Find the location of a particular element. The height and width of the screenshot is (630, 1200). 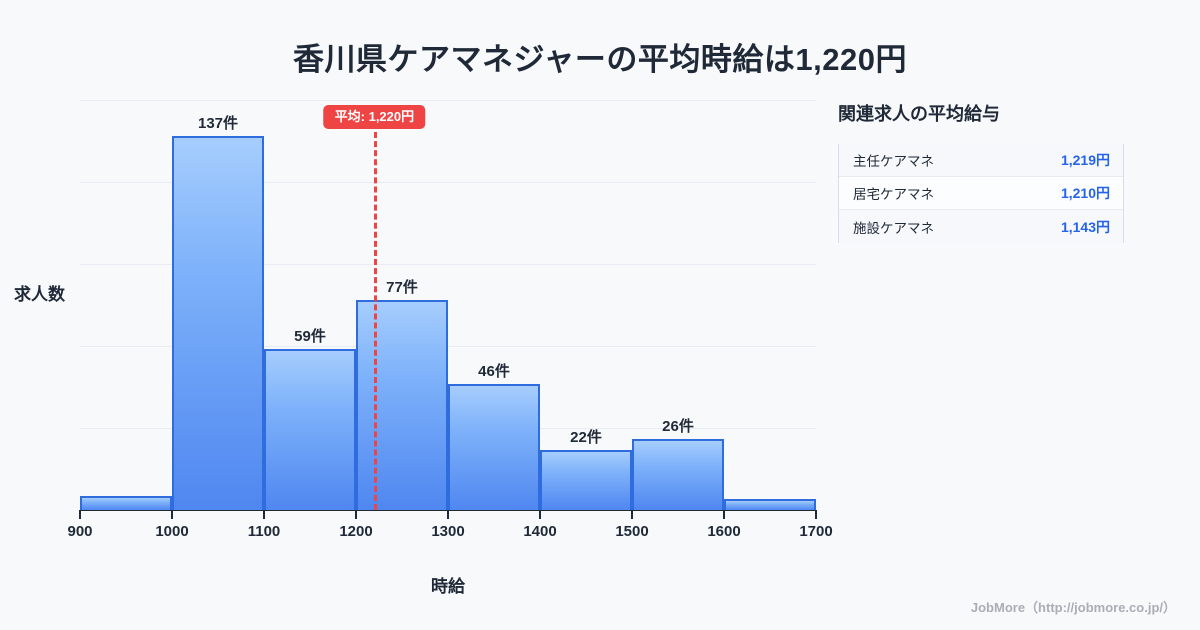

x-tick-label: 1000 is located at coordinates (172, 531).